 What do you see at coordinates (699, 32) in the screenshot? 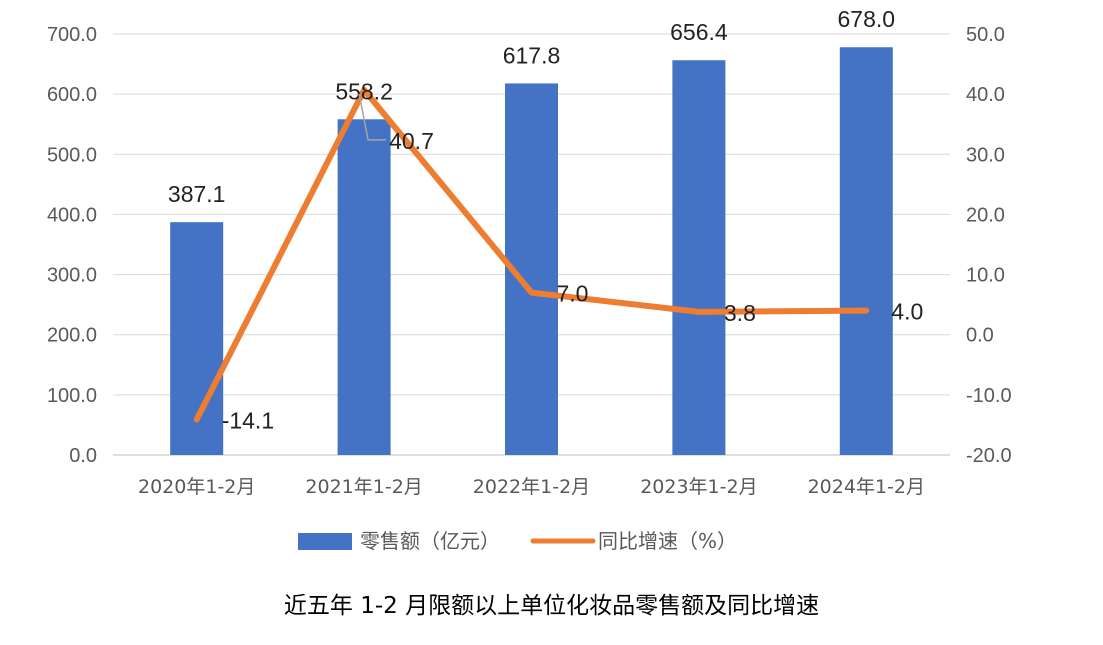
I see `bar-value-label: 656.4` at bounding box center [699, 32].